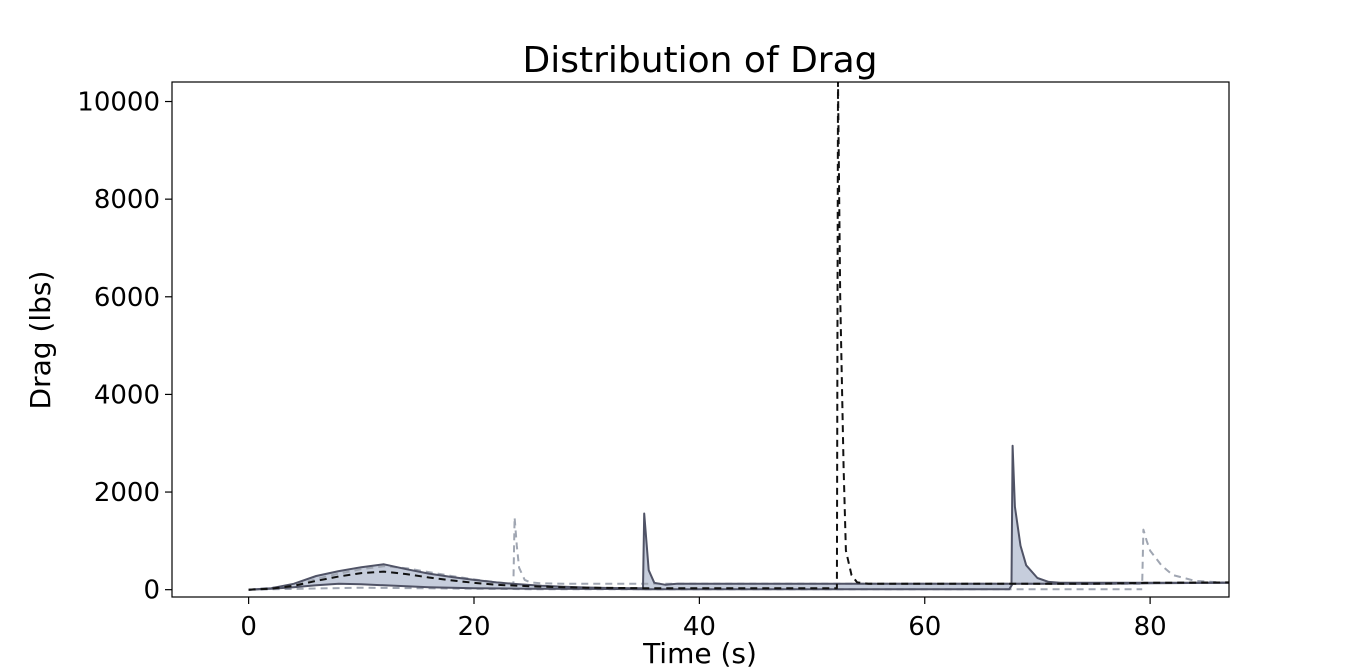 This screenshot has width=1366, height=671. Describe the element at coordinates (118, 103) in the screenshot. I see `y-tick-label: 10000` at that location.